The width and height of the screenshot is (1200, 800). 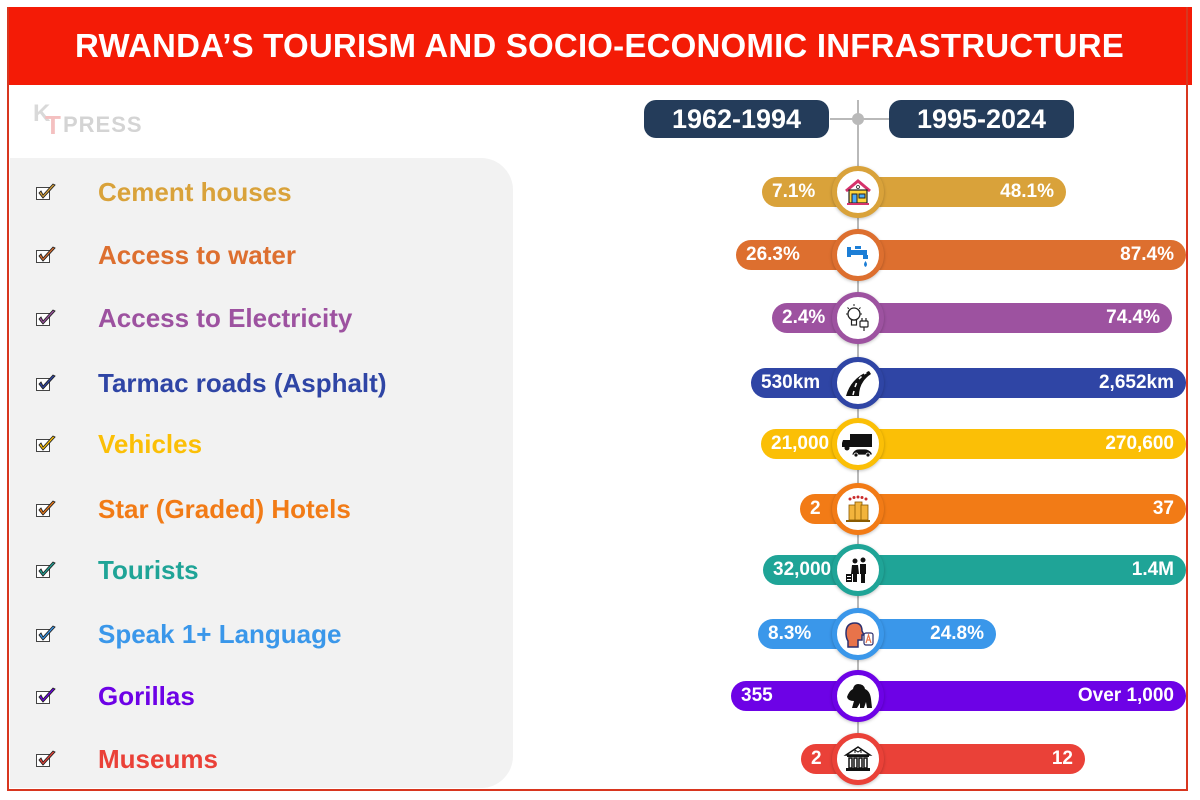 I want to click on road-icon, so click(x=858, y=383).